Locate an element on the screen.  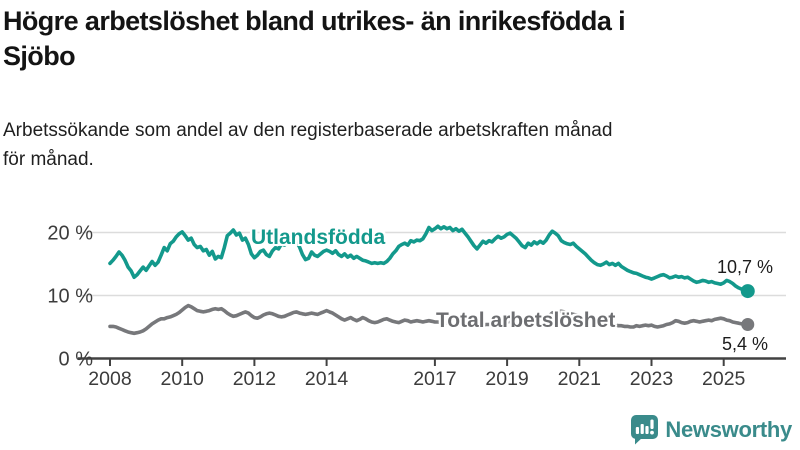
x-tick-label: 2023 is located at coordinates (651, 379).